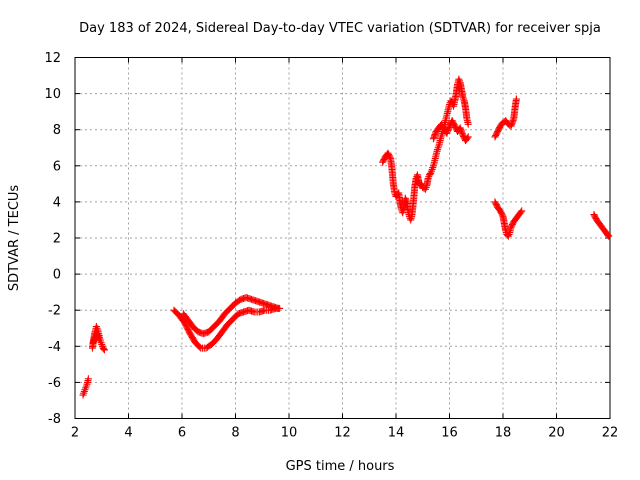 Image resolution: width=640 pixels, height=480 pixels. I want to click on x-tick-label: 8, so click(235, 433).